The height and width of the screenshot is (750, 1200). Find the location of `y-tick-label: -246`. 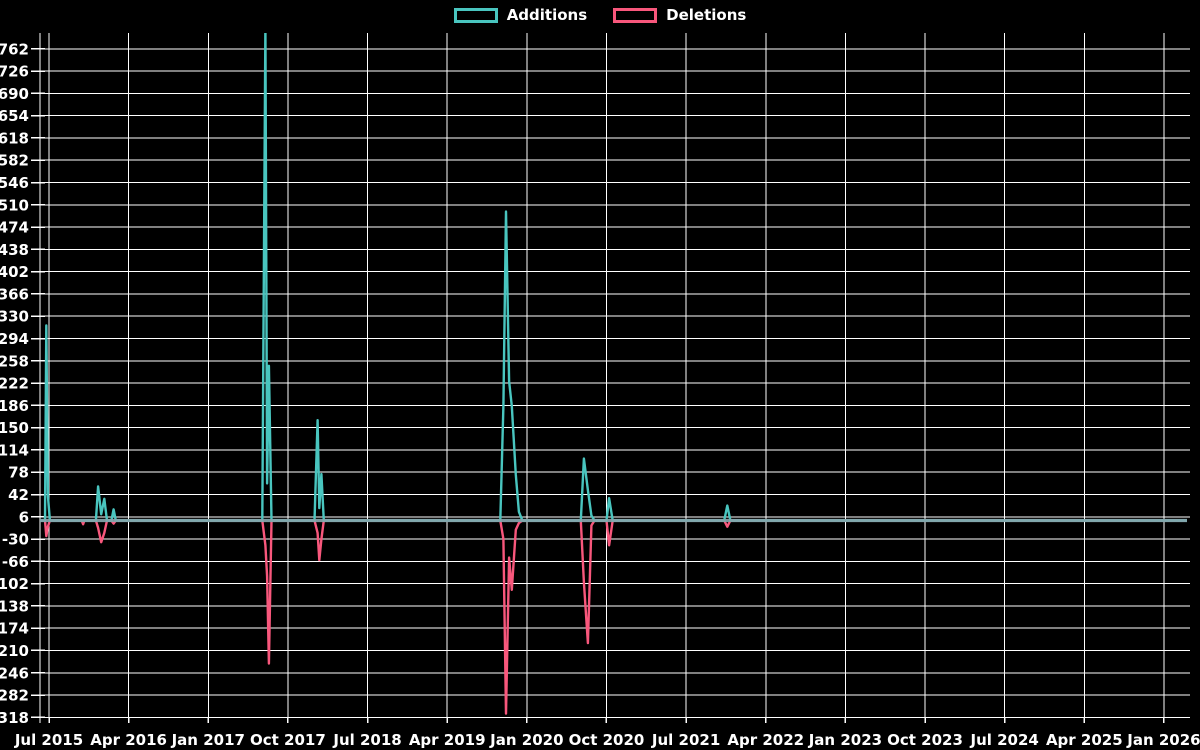

y-tick-label: -246 is located at coordinates (14, 673).